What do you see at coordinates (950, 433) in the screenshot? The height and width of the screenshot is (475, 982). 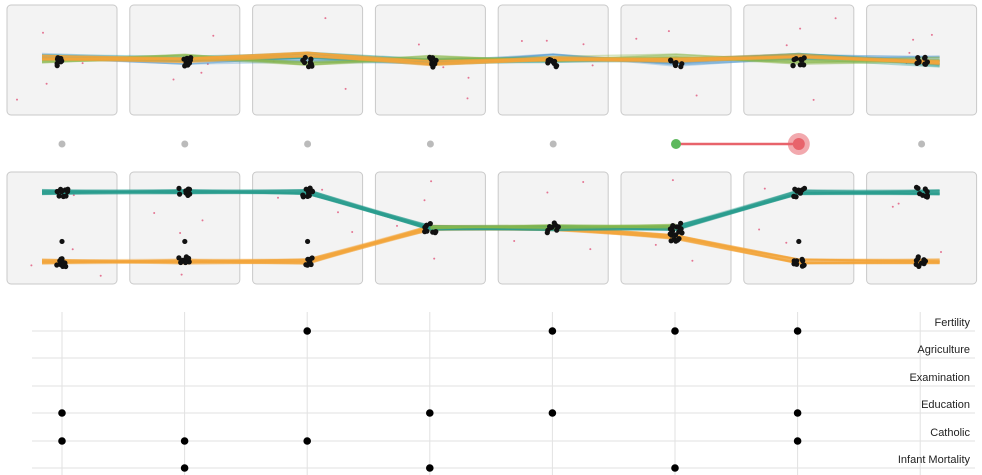 I see `dimension-label: Catholic` at bounding box center [950, 433].